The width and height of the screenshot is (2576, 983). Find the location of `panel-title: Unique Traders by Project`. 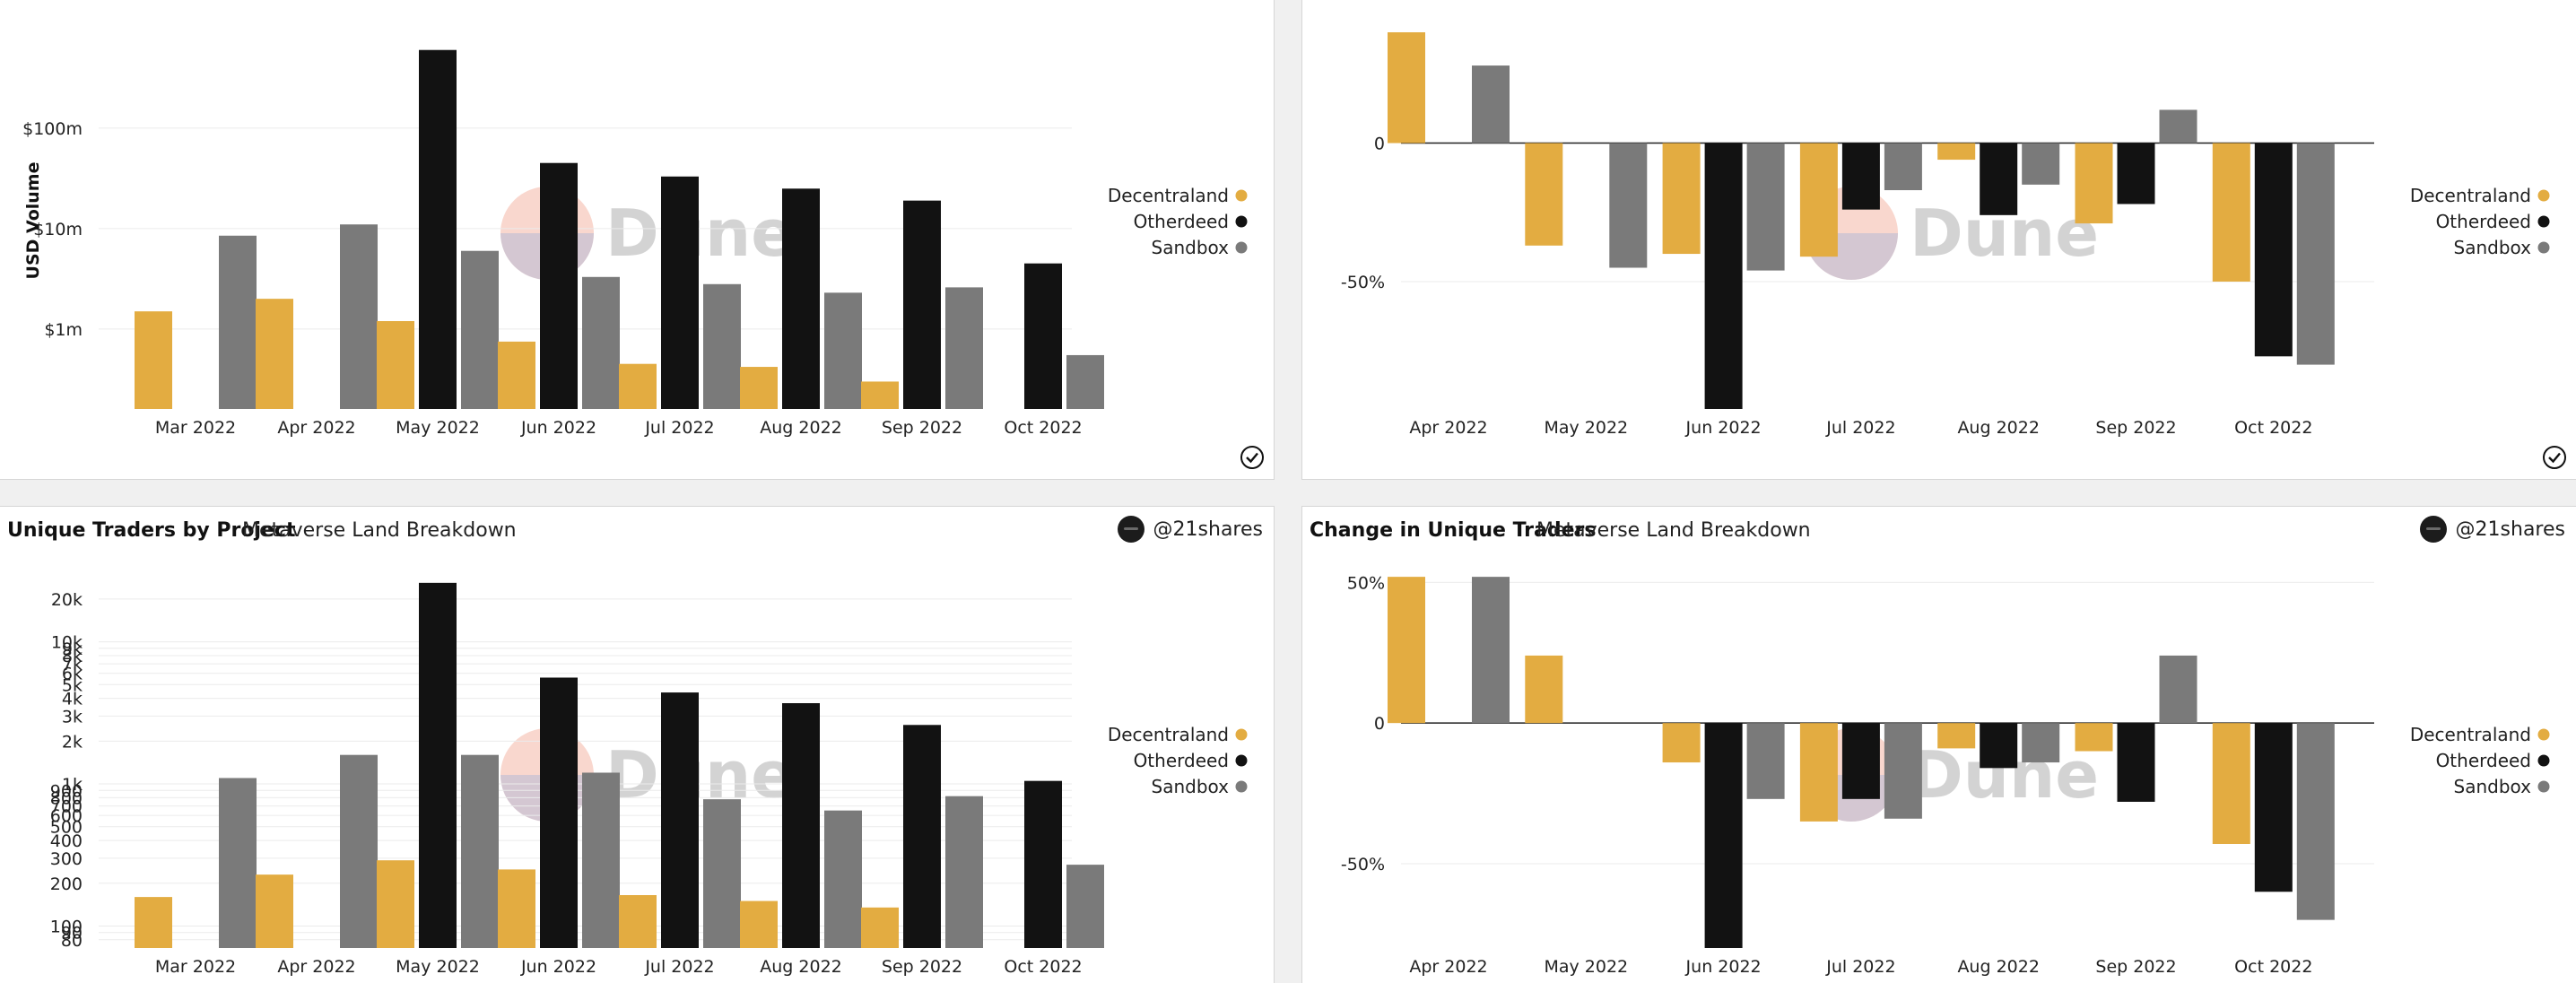

panel-title: Unique Traders by Project is located at coordinates (151, 530).